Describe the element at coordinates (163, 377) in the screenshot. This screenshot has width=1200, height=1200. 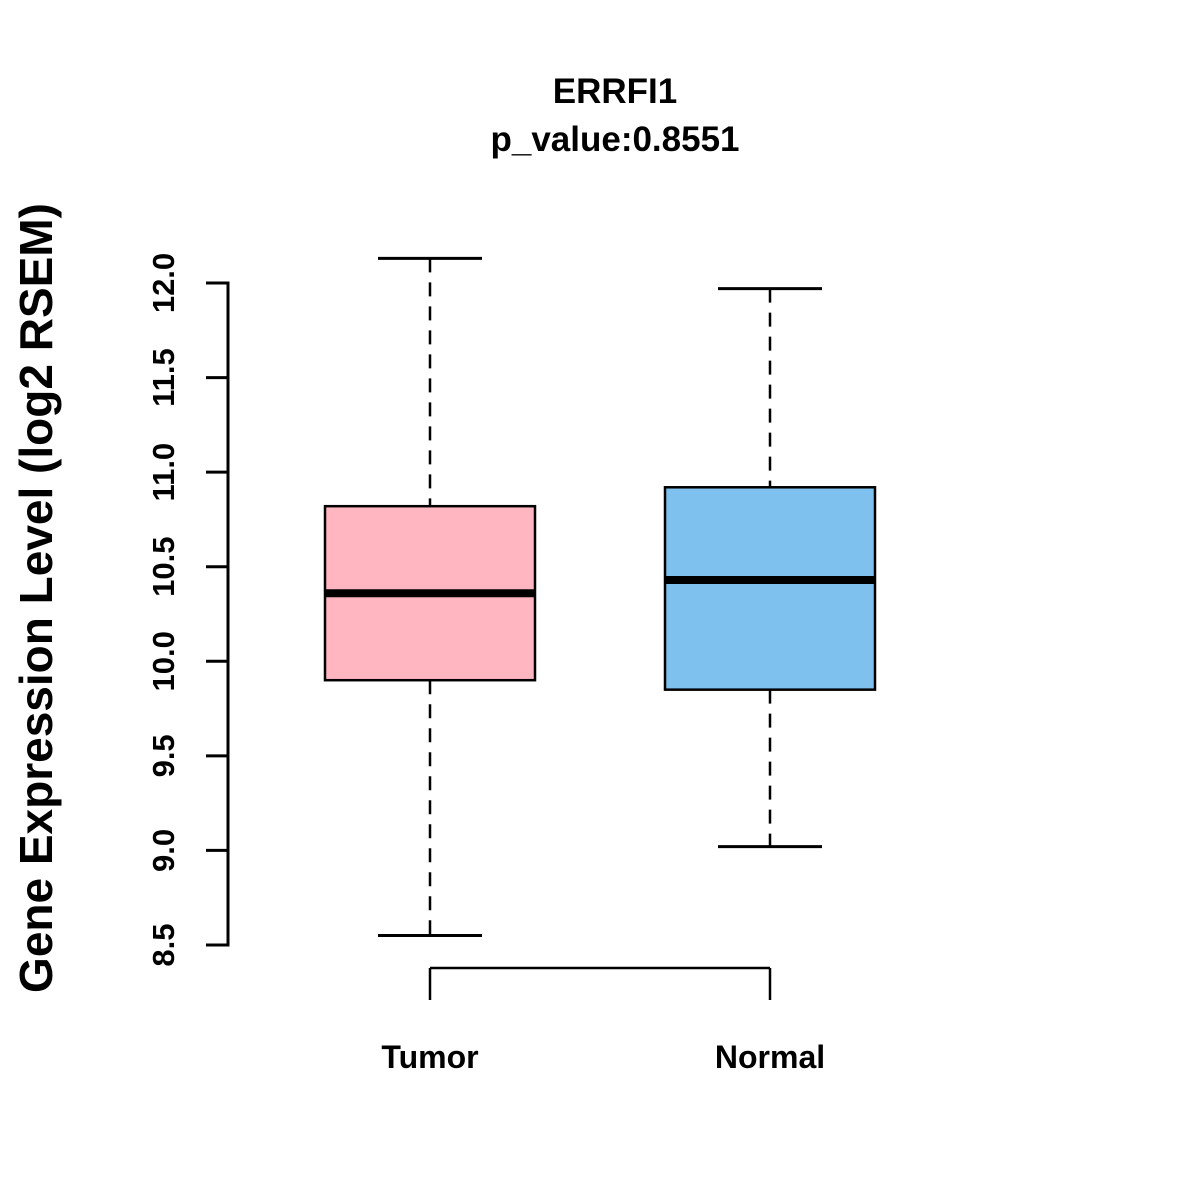
I see `y-tick-label: 11.5` at that location.